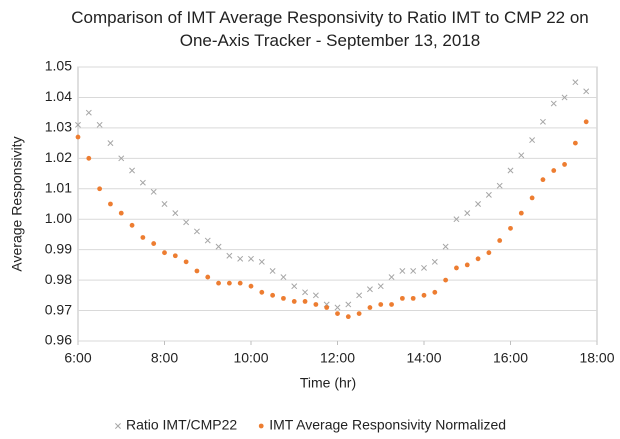  What do you see at coordinates (387, 425) in the screenshot?
I see `legend-label: IMT Average Responsivity Normalized` at bounding box center [387, 425].